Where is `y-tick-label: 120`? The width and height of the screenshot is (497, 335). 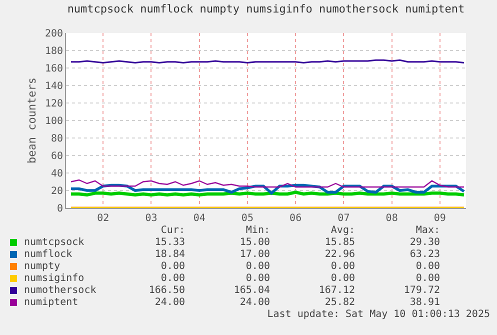 y-tick-label: 120 is located at coordinates (53, 104).